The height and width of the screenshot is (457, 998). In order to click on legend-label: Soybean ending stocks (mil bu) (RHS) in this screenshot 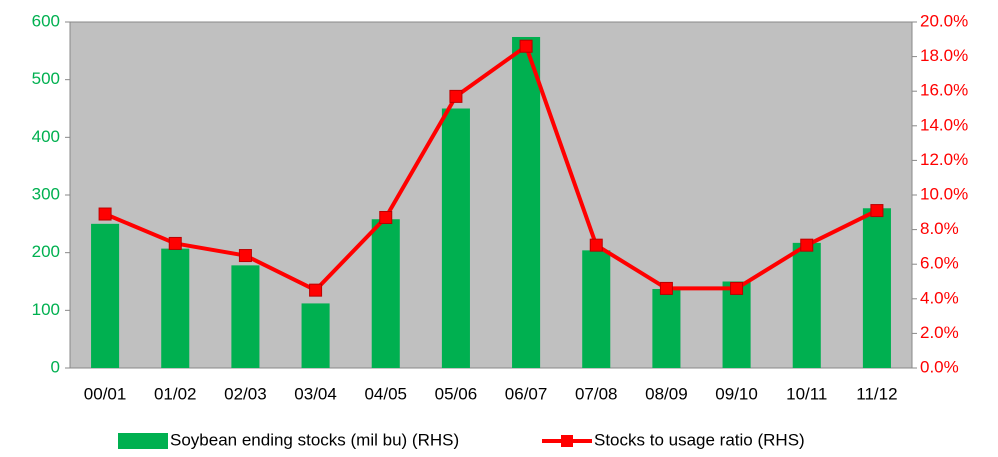, I will do `click(314, 439)`.